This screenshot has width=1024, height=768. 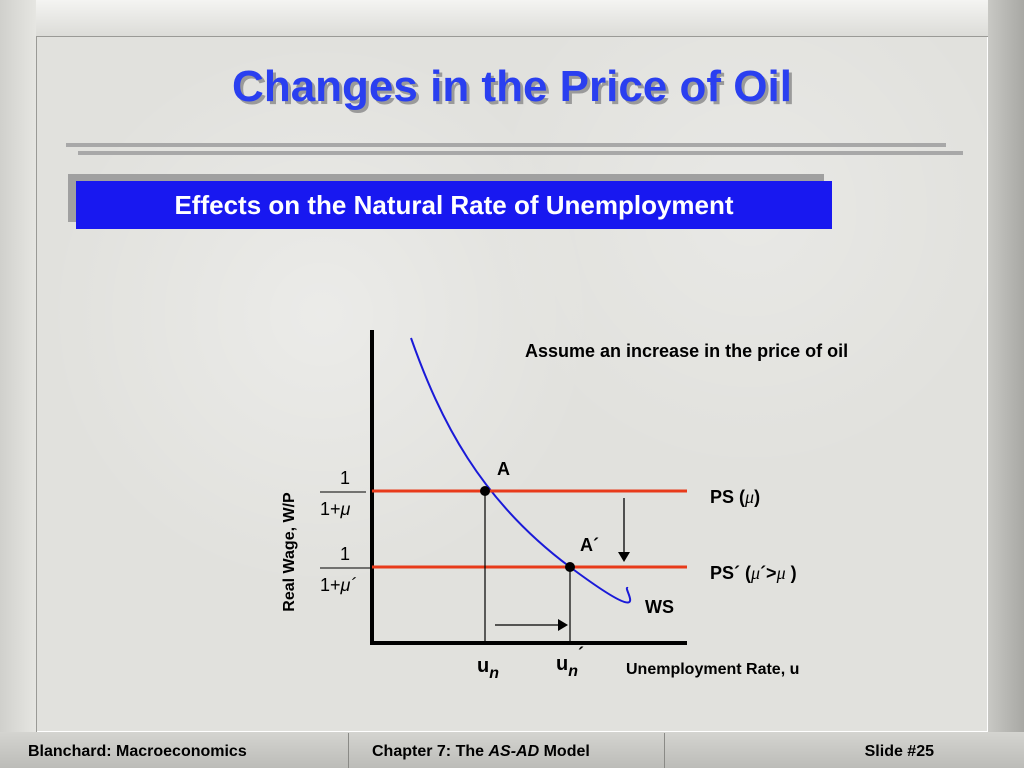 What do you see at coordinates (338, 585) in the screenshot?
I see `frac2-denominator: 1+μ´` at bounding box center [338, 585].